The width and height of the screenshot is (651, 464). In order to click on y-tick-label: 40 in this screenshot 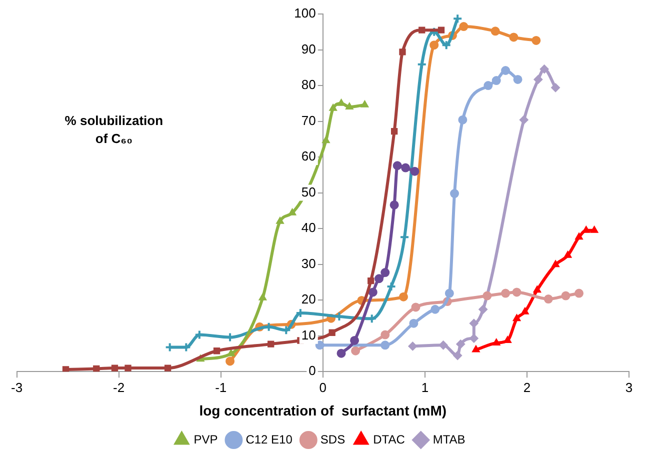, I will do `click(308, 228)`.